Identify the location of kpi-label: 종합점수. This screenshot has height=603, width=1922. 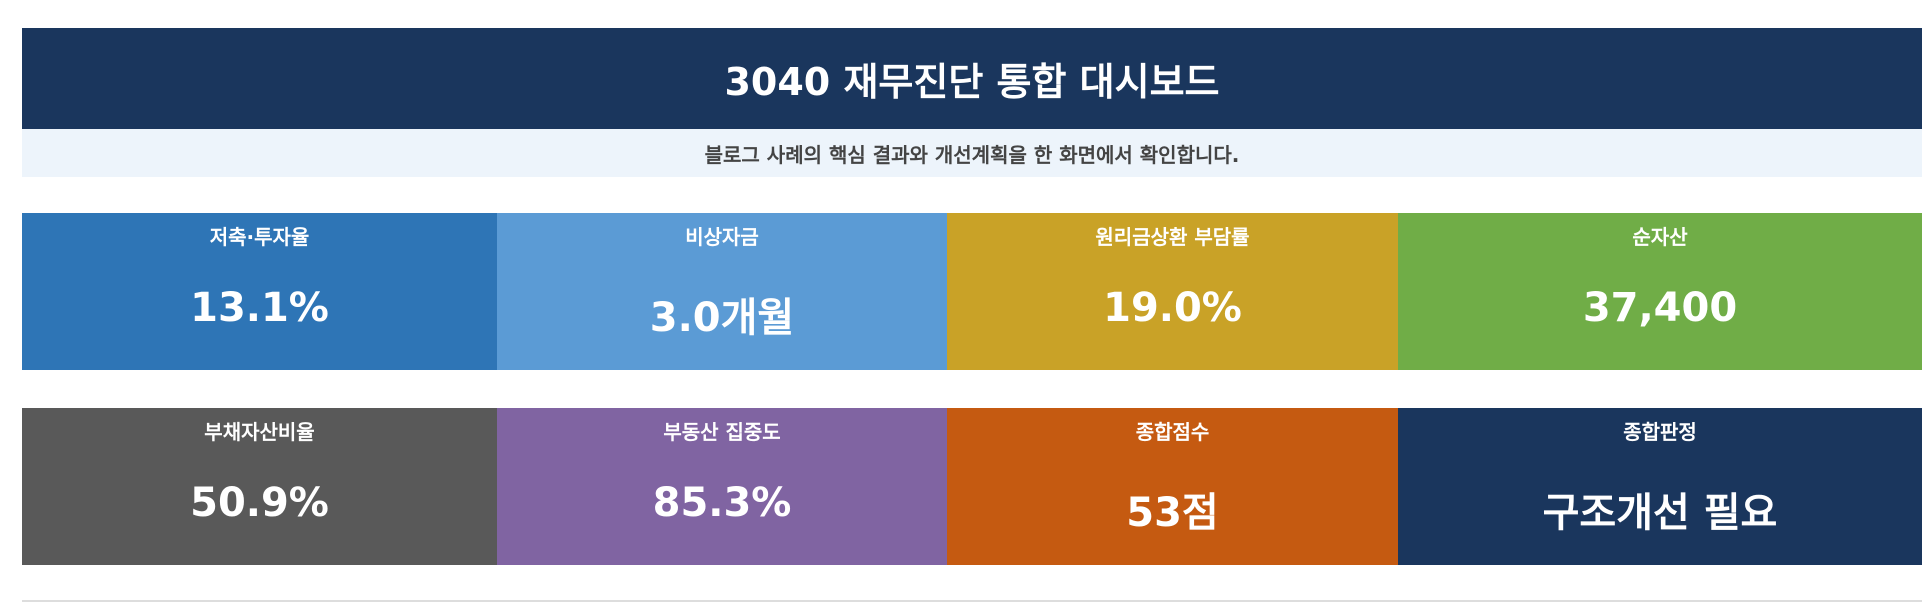
(1172, 432).